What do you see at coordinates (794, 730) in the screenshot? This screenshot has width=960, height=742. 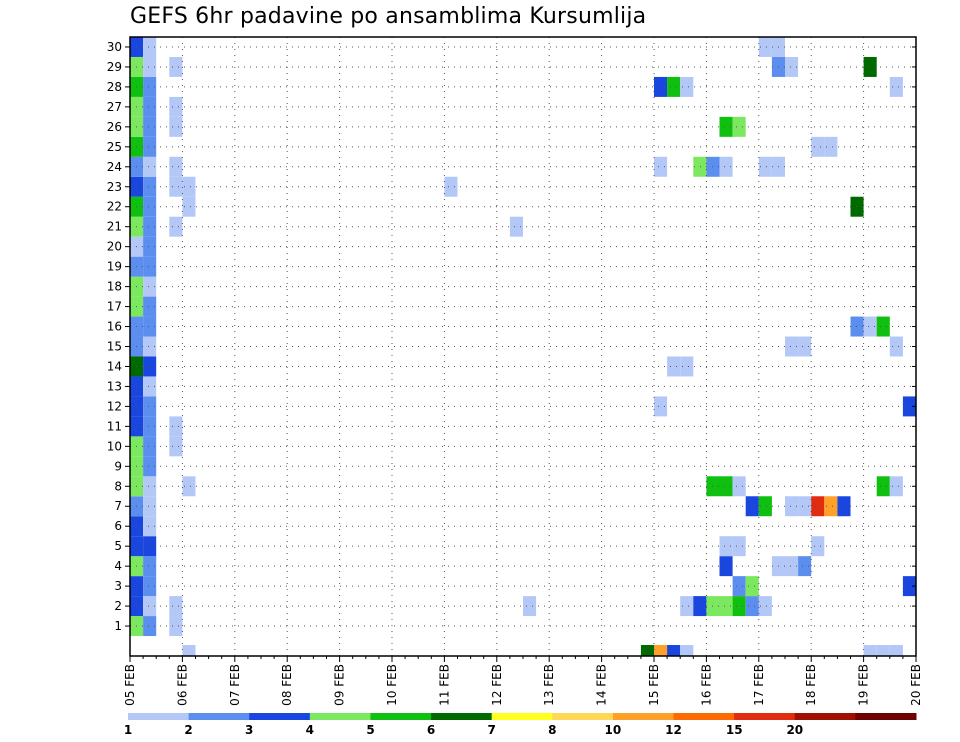 I see `legend-label: 20` at bounding box center [794, 730].